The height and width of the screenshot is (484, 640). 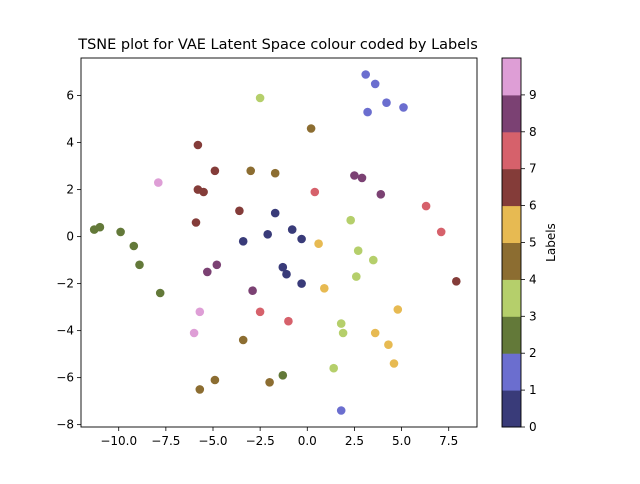 What do you see at coordinates (533, 243) in the screenshot?
I see `colorbar-tick-label: 5` at bounding box center [533, 243].